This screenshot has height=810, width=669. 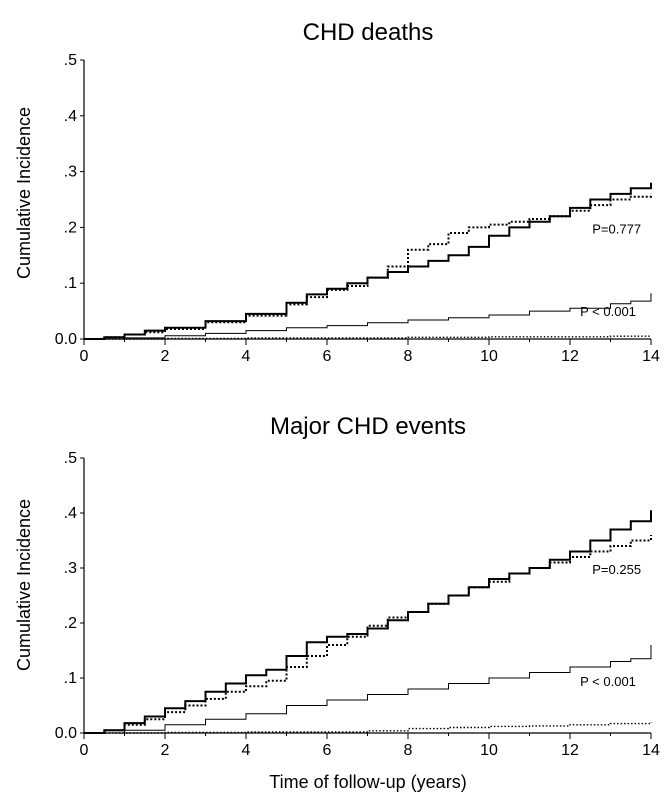 What do you see at coordinates (367, 782) in the screenshot?
I see `x-axis-label: Time of follow-up (years)` at bounding box center [367, 782].